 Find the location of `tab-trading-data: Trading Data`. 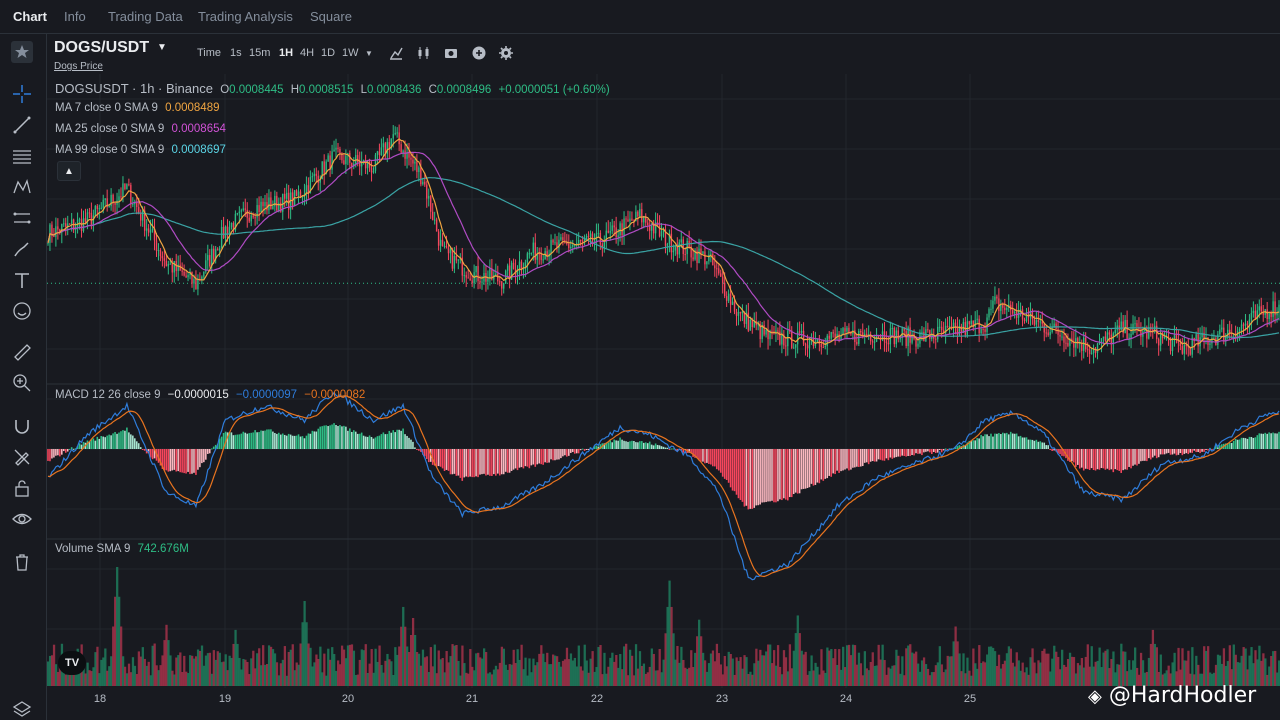

tab-trading-data: Trading Data is located at coordinates (145, 16).